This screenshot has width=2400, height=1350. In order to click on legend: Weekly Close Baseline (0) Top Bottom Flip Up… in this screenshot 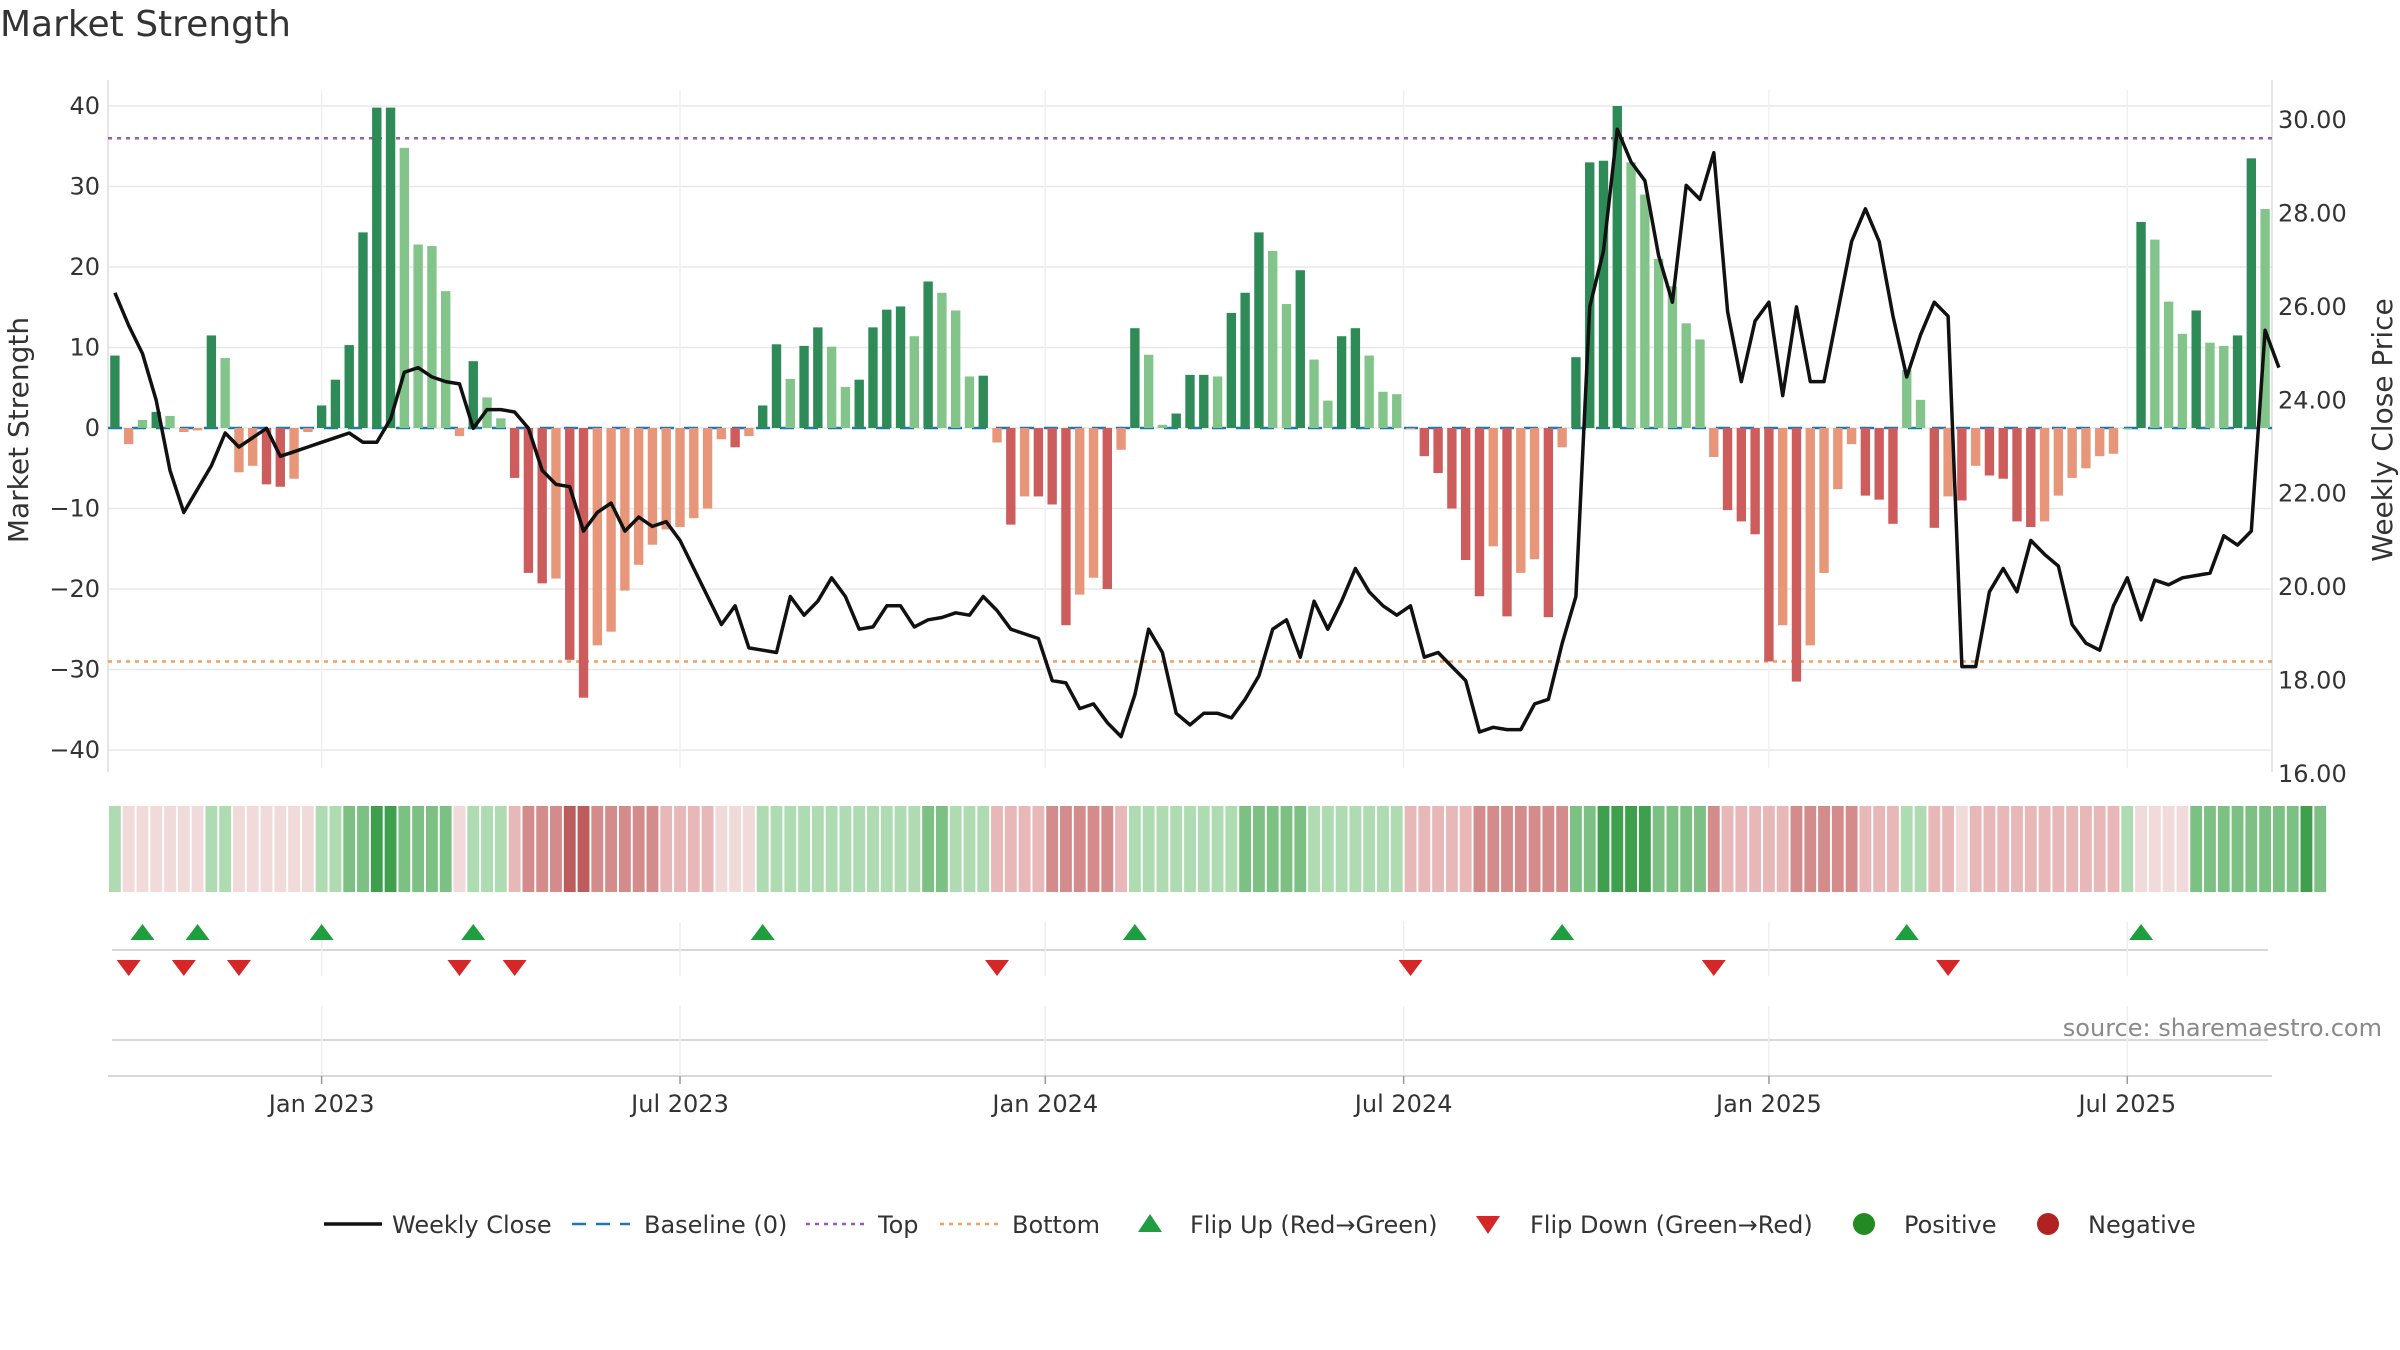, I will do `click(1260, 1225)`.